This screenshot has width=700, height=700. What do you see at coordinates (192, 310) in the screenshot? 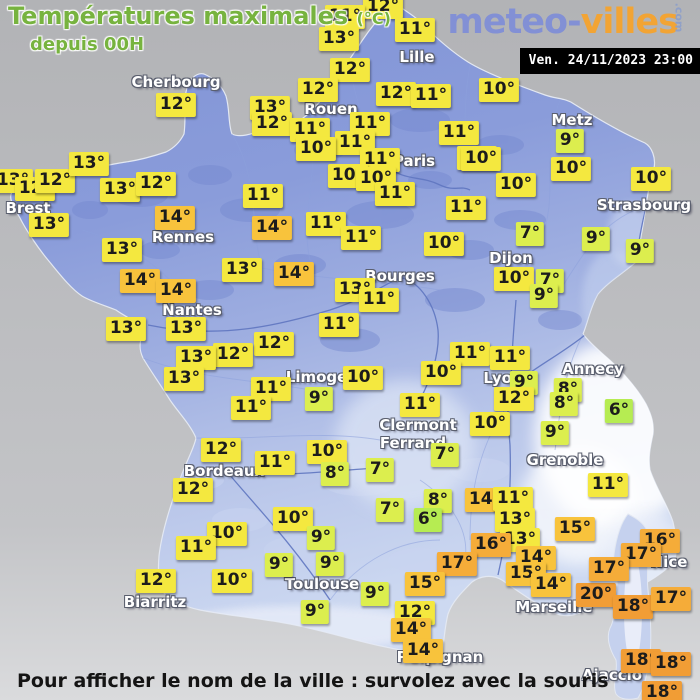
I see `city-label-nantes: Nantes` at bounding box center [192, 310].